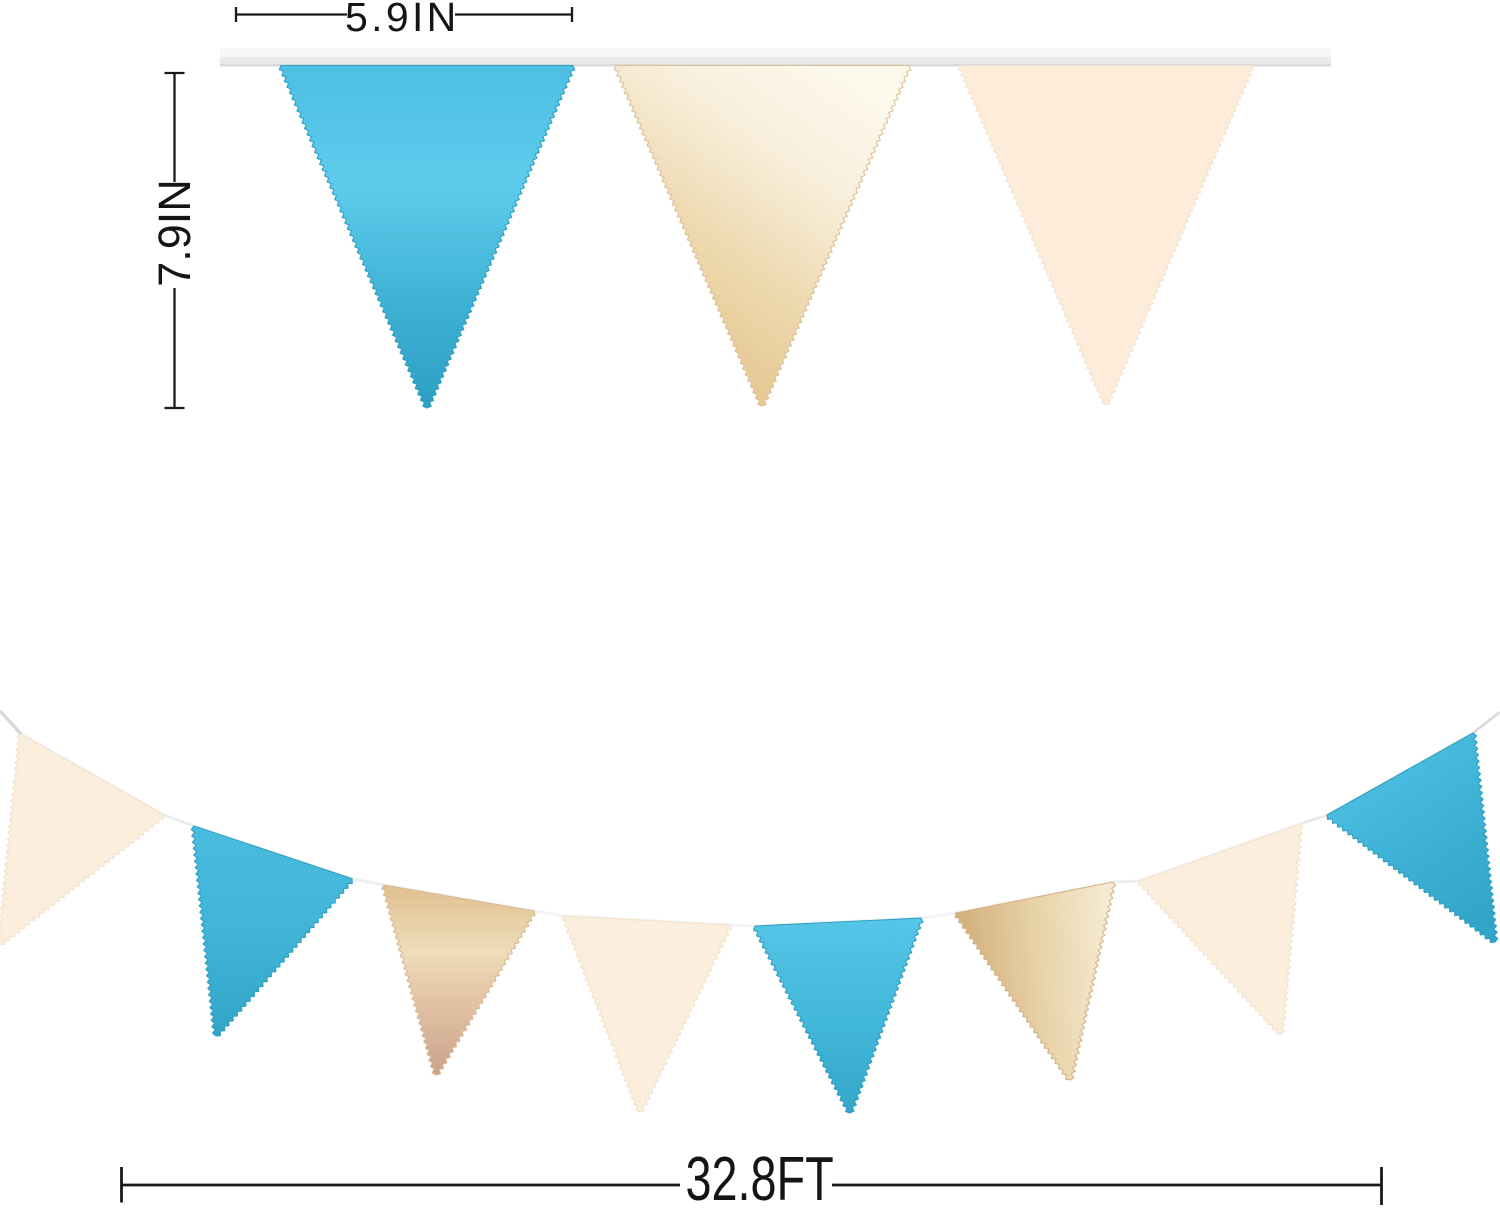 Image resolution: width=1500 pixels, height=1208 pixels. Describe the element at coordinates (759, 1176) in the screenshot. I see `svg-text: 32.8FT` at that location.